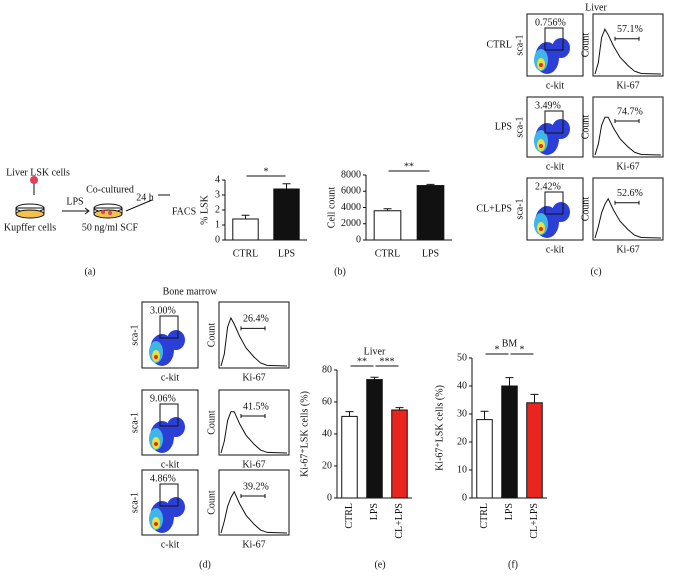  I want to click on panel-label: (c), so click(595, 271).